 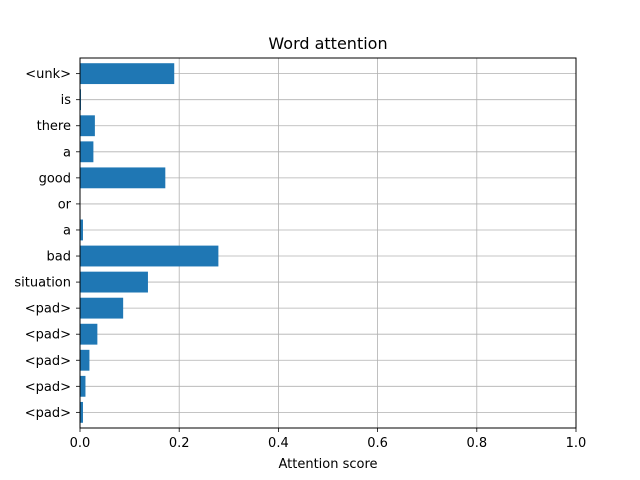 What do you see at coordinates (66, 100) in the screenshot?
I see `y-tick-label: is` at bounding box center [66, 100].